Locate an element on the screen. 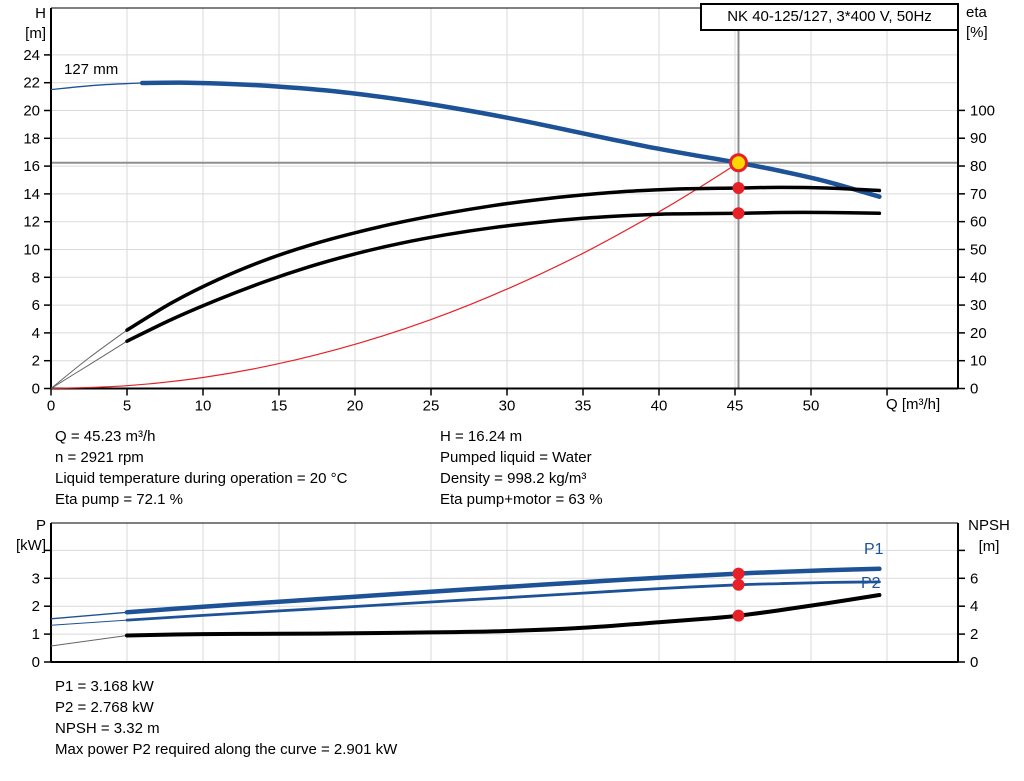 This screenshot has height=781, width=1024. eta_pump_motor-curve-lead is located at coordinates (89, 364).